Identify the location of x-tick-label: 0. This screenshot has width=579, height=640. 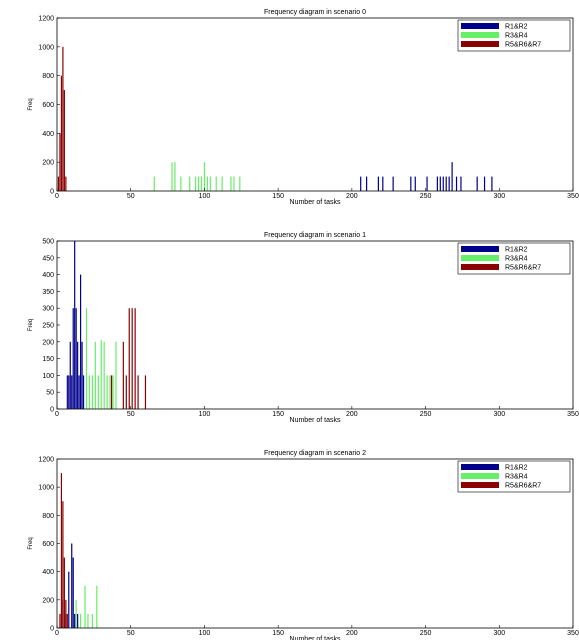
(57, 414).